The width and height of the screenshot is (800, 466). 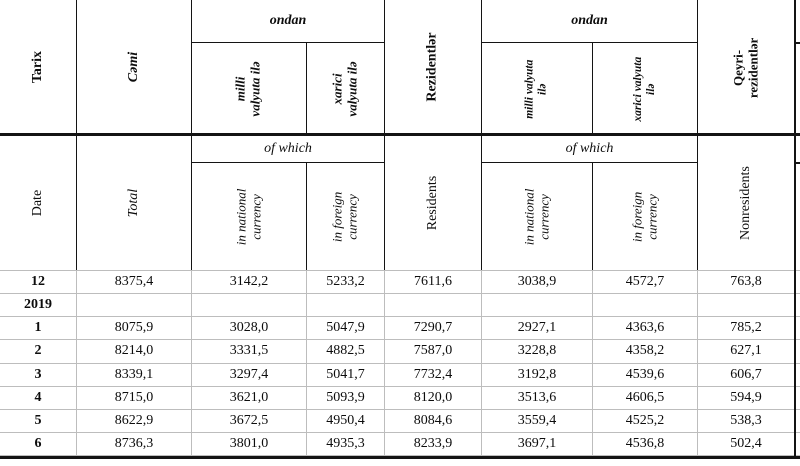 What do you see at coordinates (38, 283) in the screenshot?
I see `row-label: 12` at bounding box center [38, 283].